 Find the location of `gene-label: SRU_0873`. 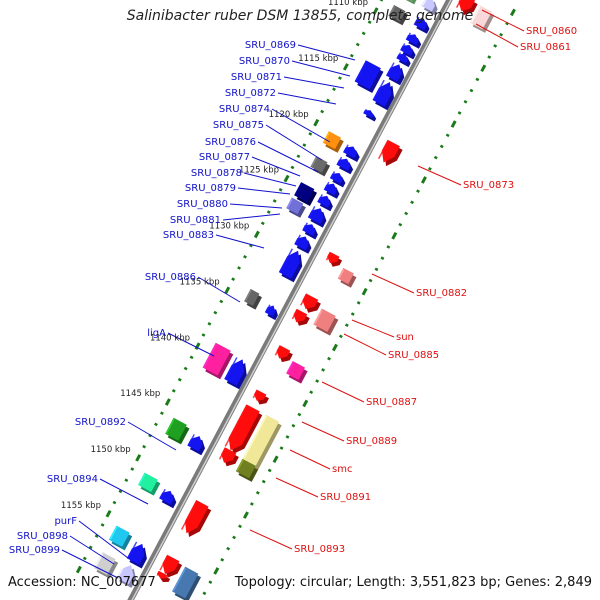

gene-label: SRU_0873 is located at coordinates (488, 185).